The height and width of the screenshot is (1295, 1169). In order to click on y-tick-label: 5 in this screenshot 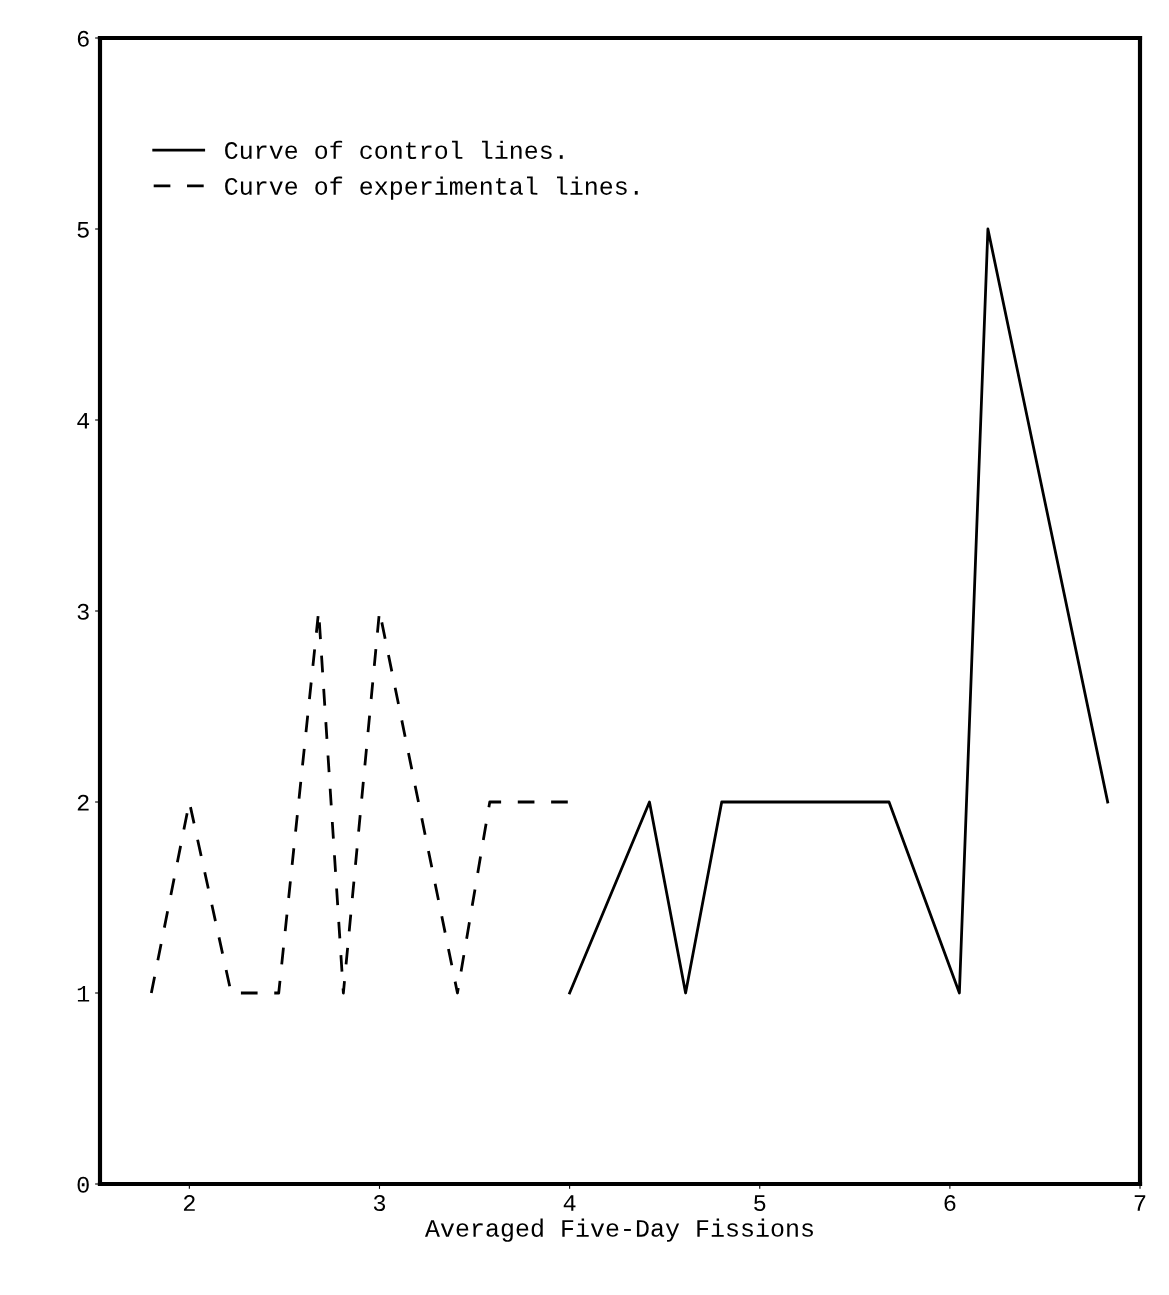, I will do `click(83, 230)`.